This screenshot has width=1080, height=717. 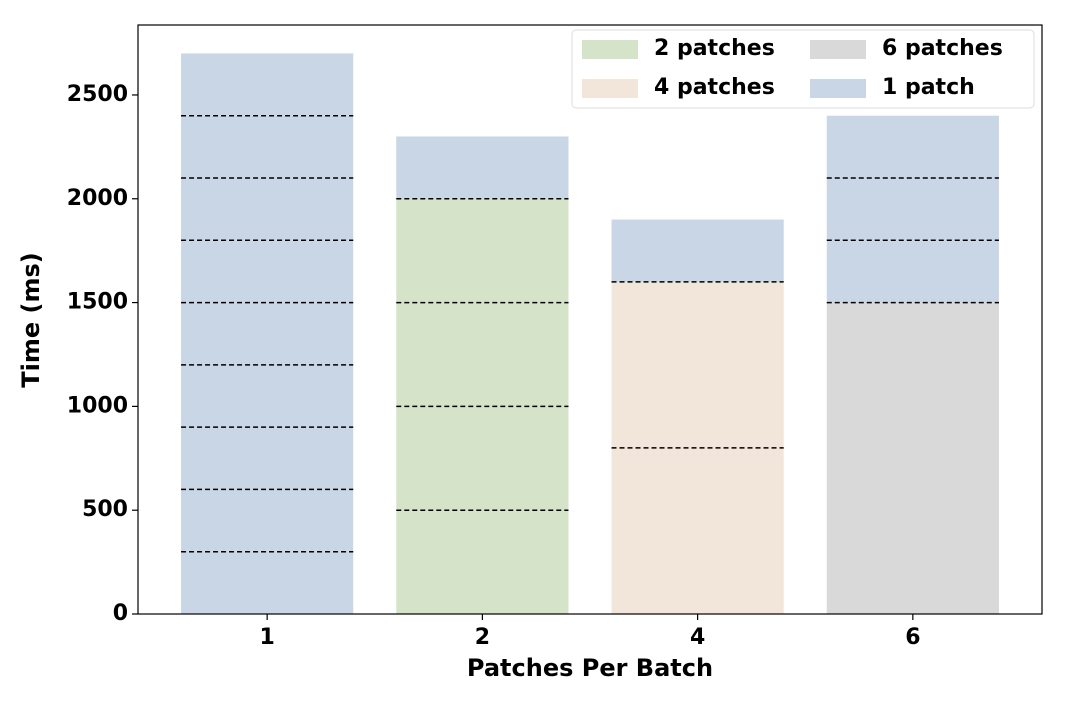 I want to click on x-tick-label: 1, so click(x=266, y=637).